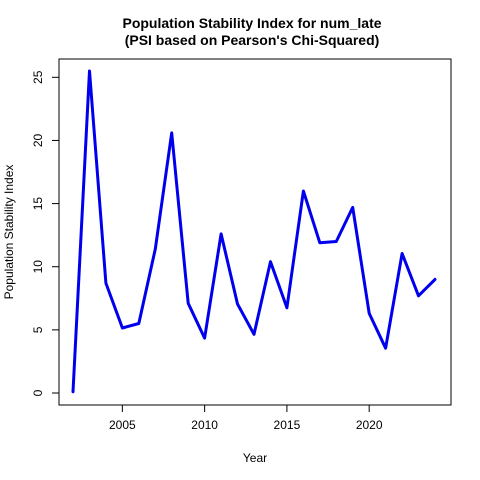 The width and height of the screenshot is (480, 480). I want to click on y-tick-label: 25, so click(38, 77).